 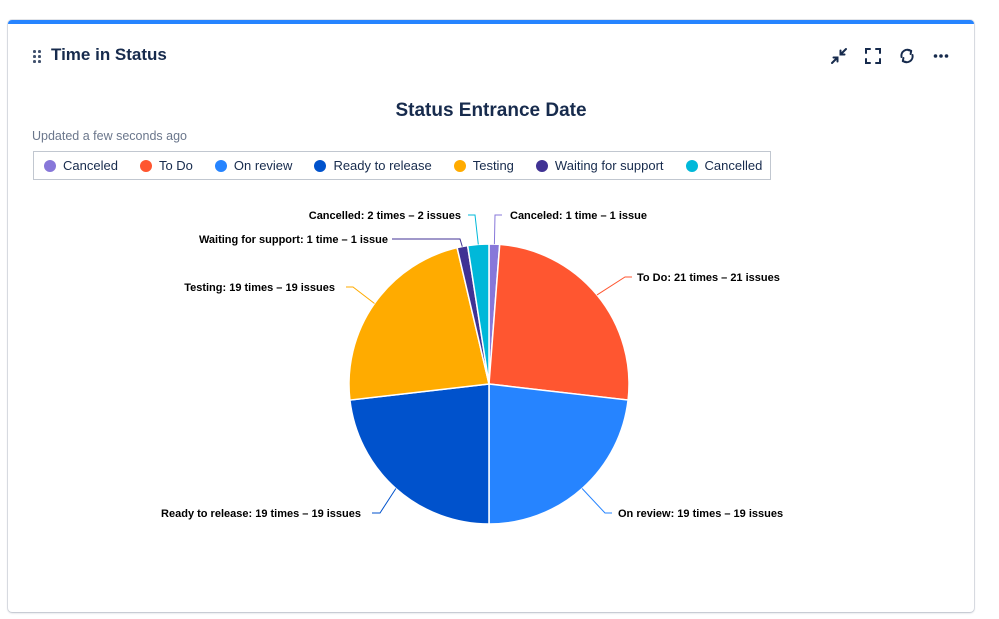 I want to click on legend-label: Cancelled, so click(x=733, y=165).